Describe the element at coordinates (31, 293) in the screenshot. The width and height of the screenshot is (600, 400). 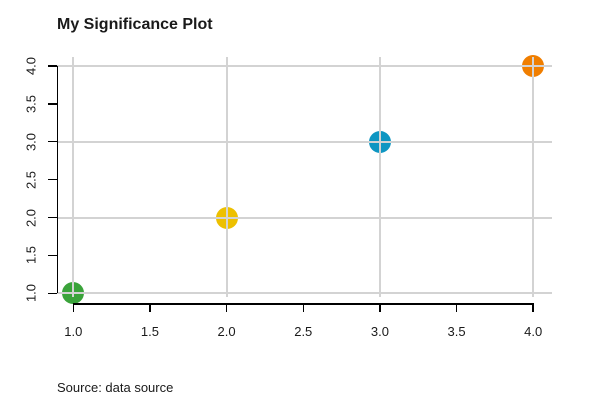
I see `y-tick-label: 1.0` at that location.